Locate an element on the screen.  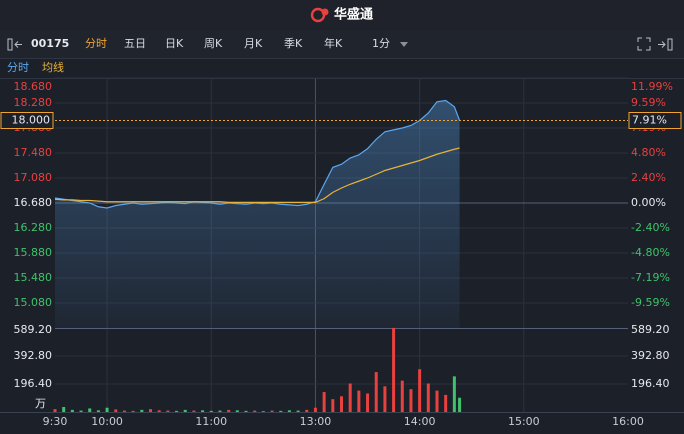
expand-icon-box is located at coordinates (670, 44).